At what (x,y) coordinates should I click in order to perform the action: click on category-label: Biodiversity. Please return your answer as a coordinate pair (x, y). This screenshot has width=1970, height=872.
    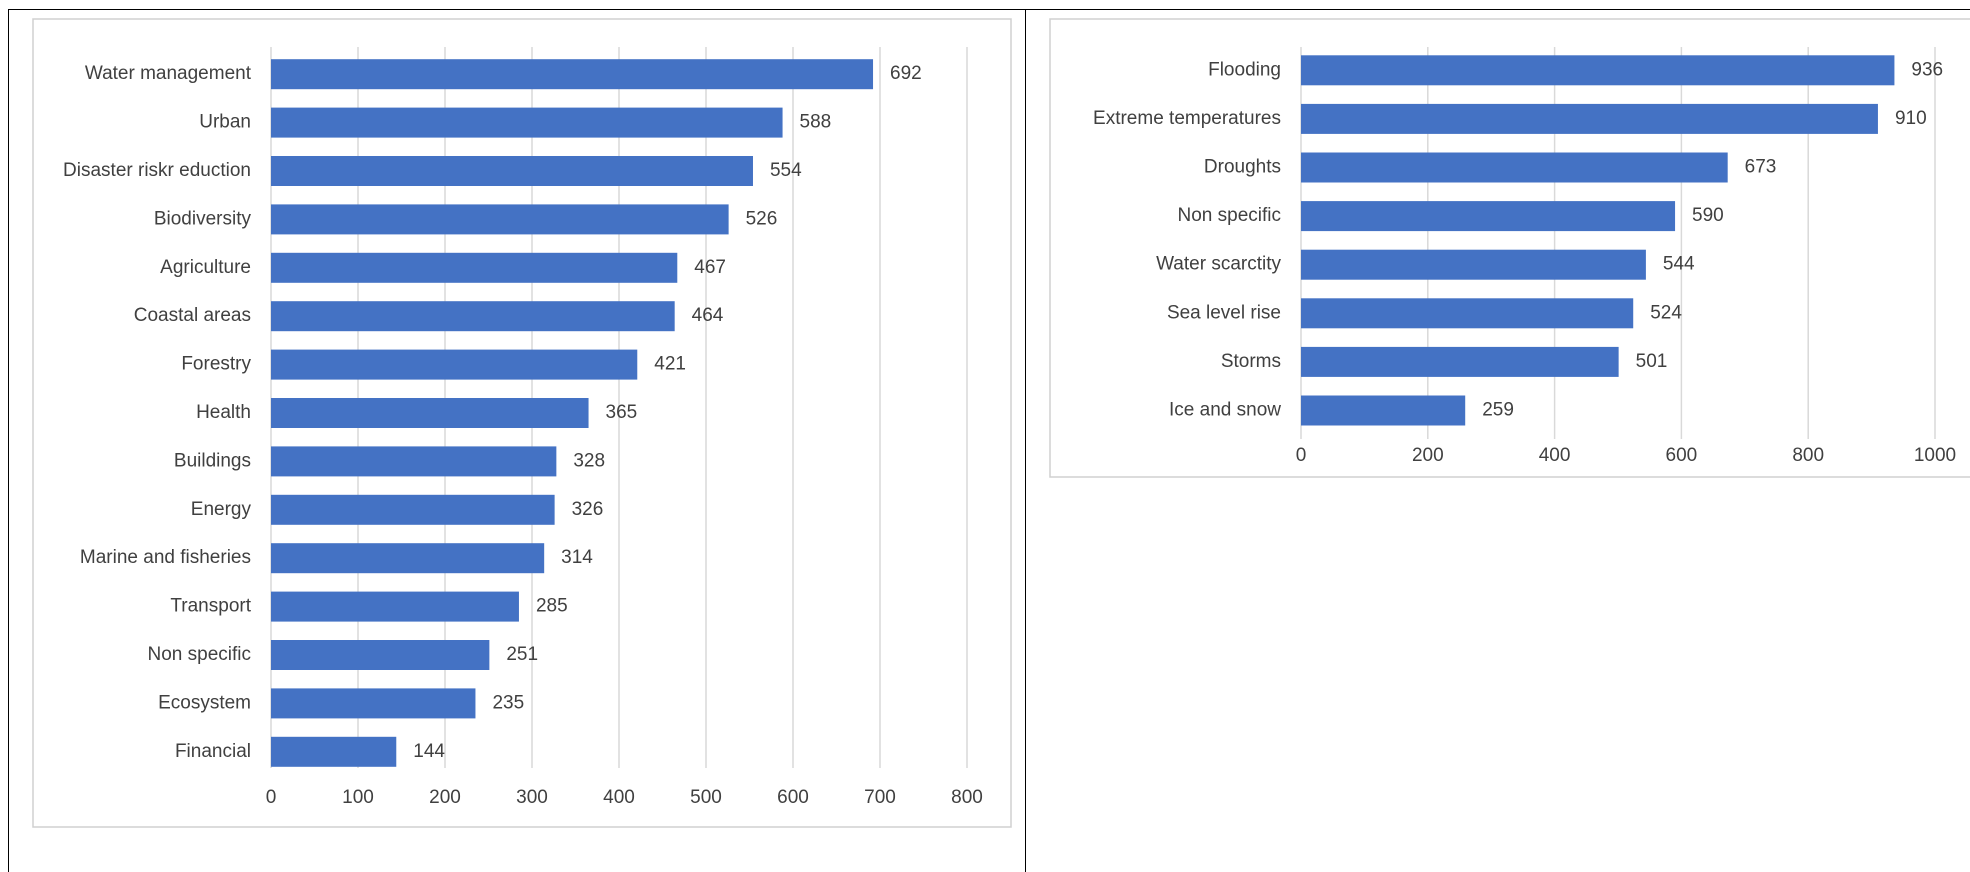
    Looking at the image, I should click on (203, 218).